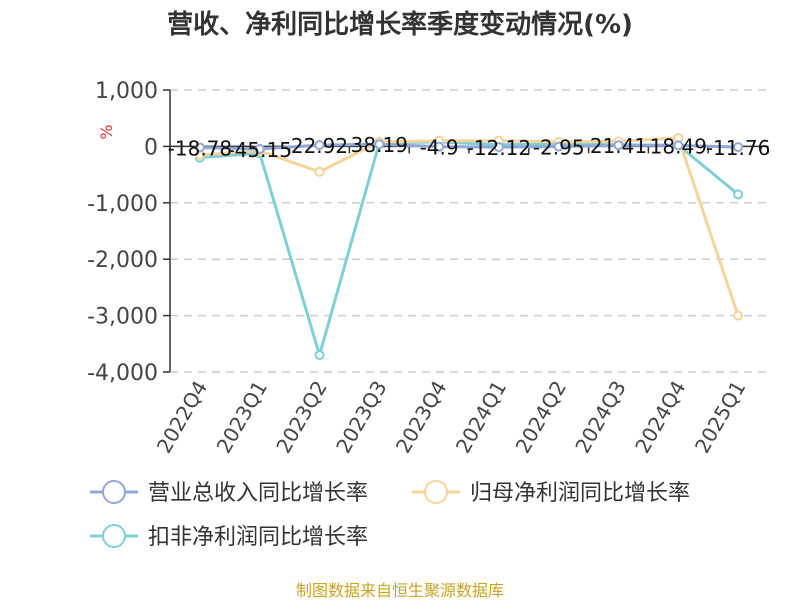  What do you see at coordinates (541, 417) in the screenshot?
I see `x-tick-label: 2024Q2` at bounding box center [541, 417].